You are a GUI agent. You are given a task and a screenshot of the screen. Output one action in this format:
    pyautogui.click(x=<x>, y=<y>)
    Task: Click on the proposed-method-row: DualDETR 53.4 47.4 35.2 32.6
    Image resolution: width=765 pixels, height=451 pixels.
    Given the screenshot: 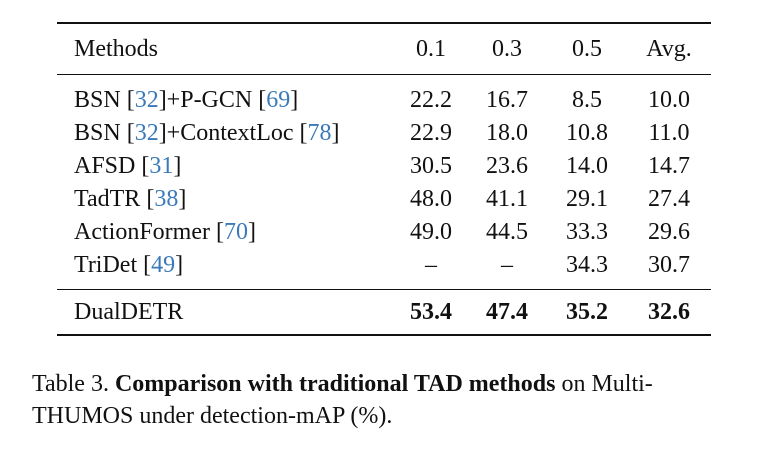 What is the action you would take?
    pyautogui.click(x=384, y=312)
    